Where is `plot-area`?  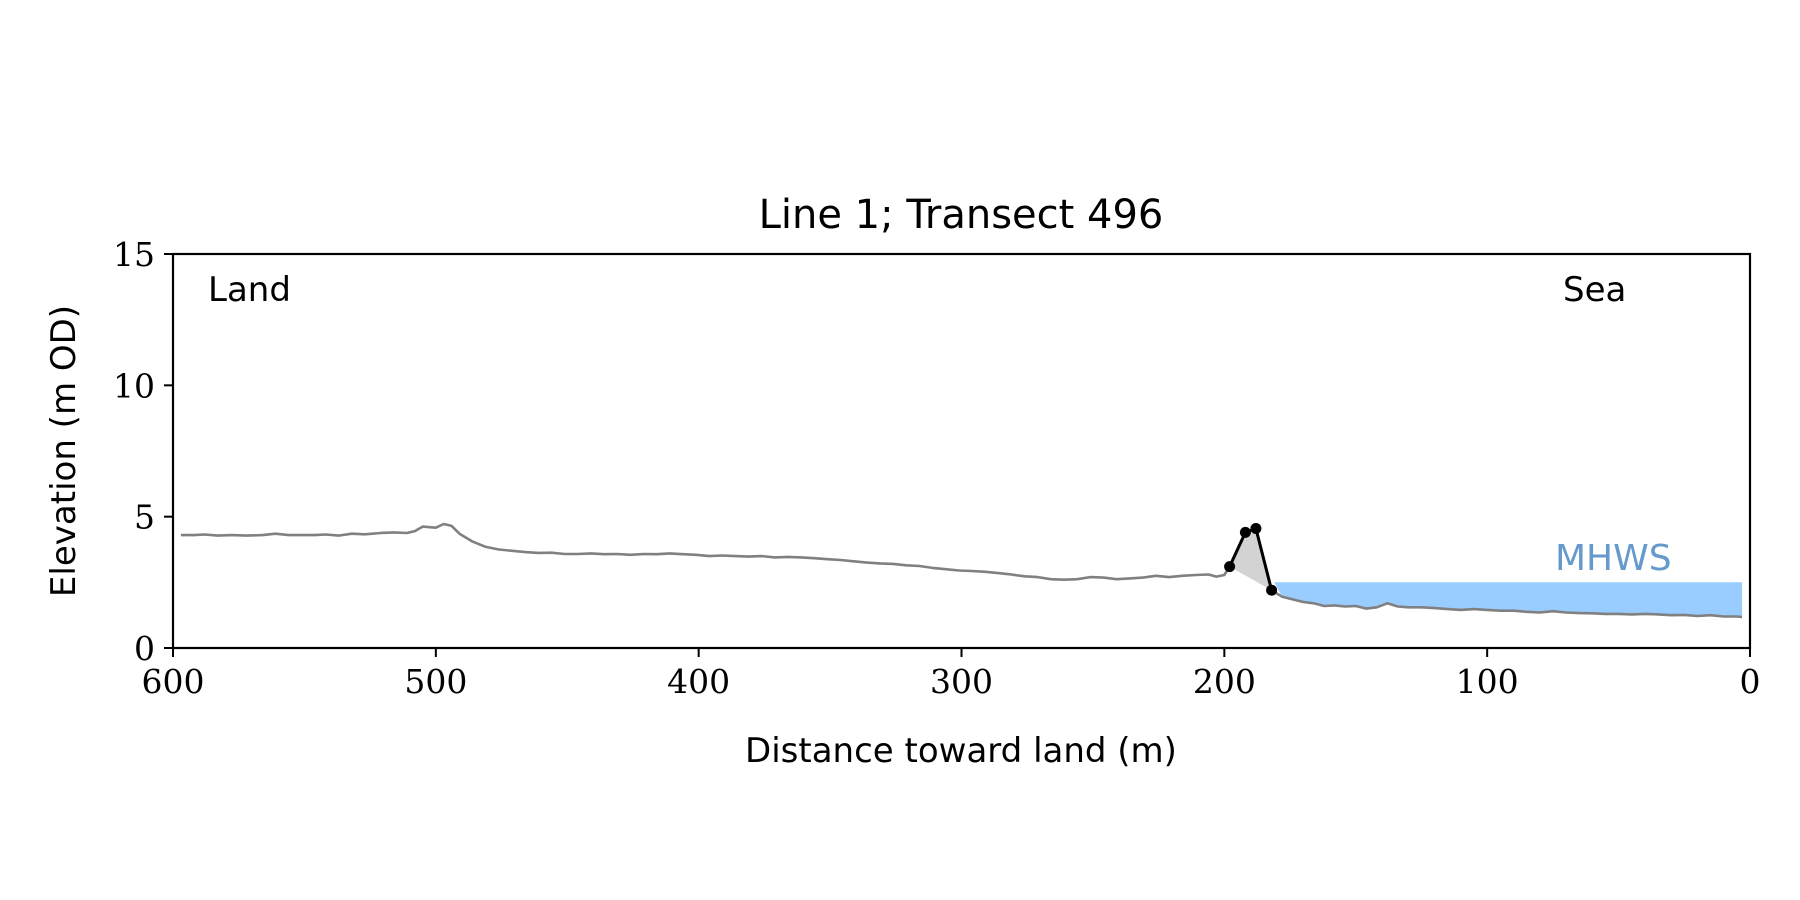 plot-area is located at coordinates (961, 570).